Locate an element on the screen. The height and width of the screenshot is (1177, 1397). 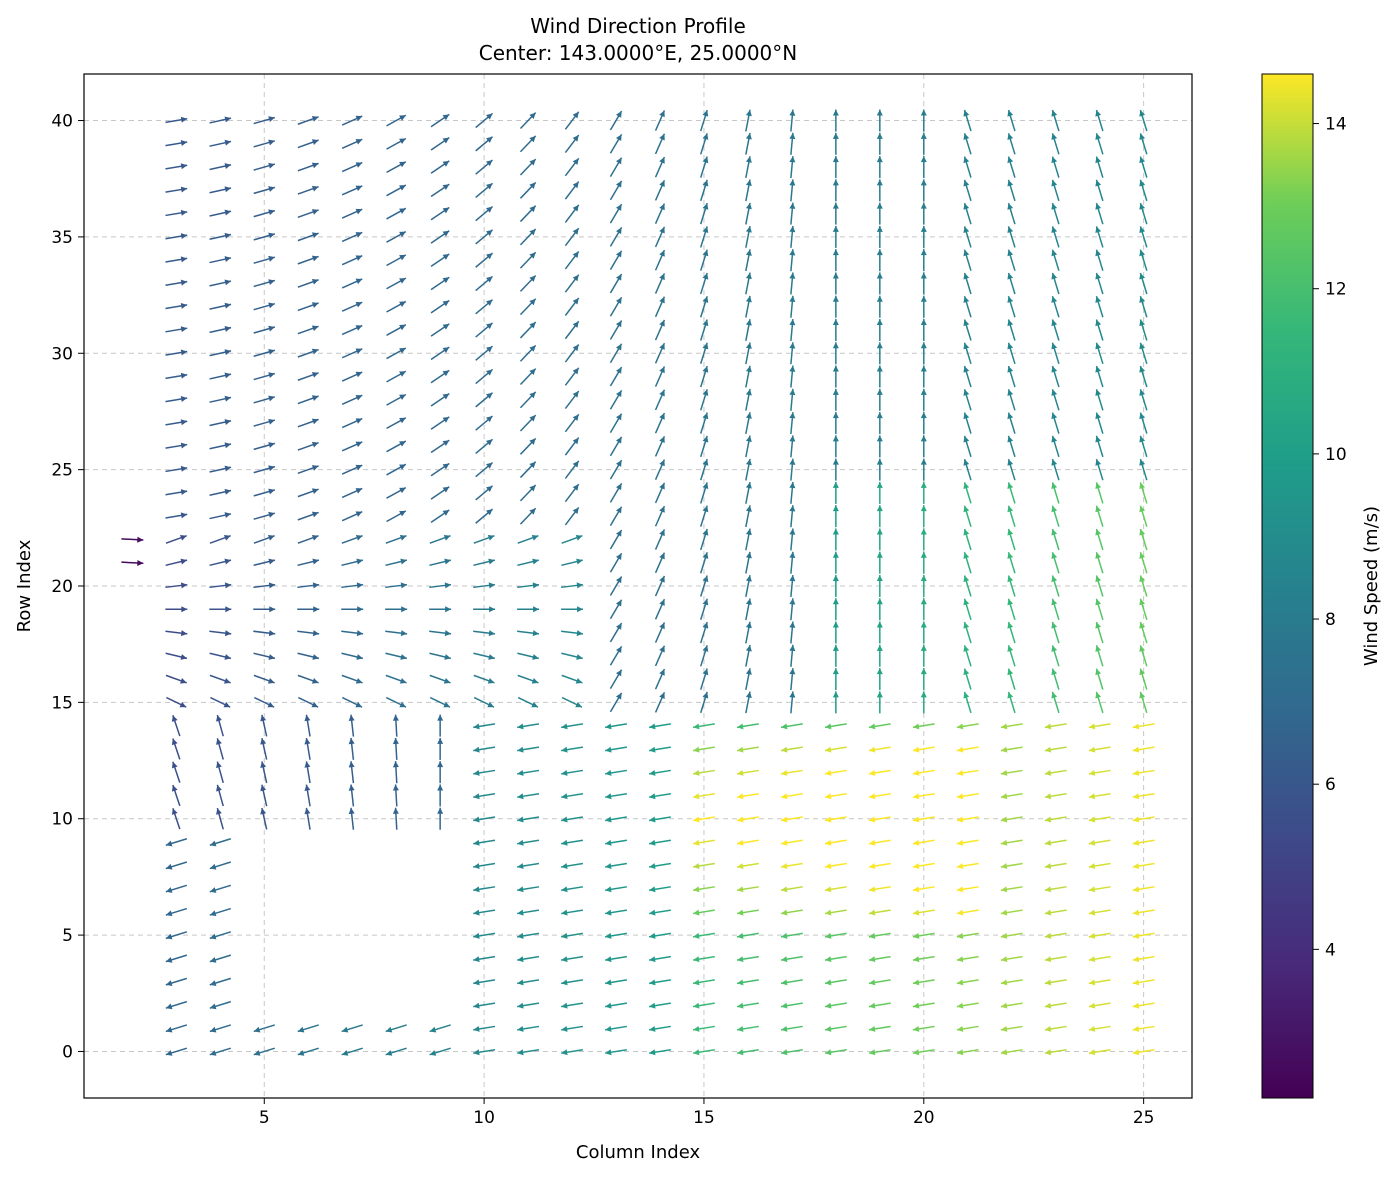
colorbar-ticks: 4 6 8 10 12 14 is located at coordinates (1330, 537).